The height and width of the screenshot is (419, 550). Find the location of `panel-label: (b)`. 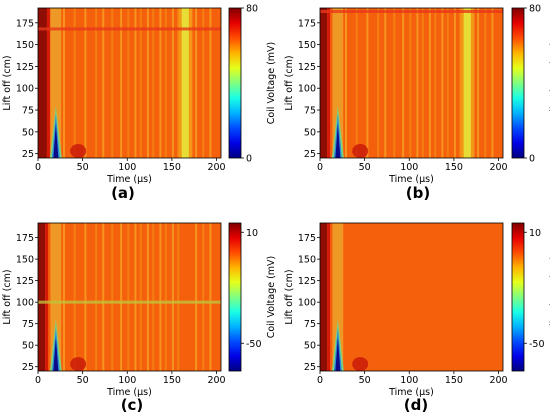

panel-label: (b) is located at coordinates (418, 193).